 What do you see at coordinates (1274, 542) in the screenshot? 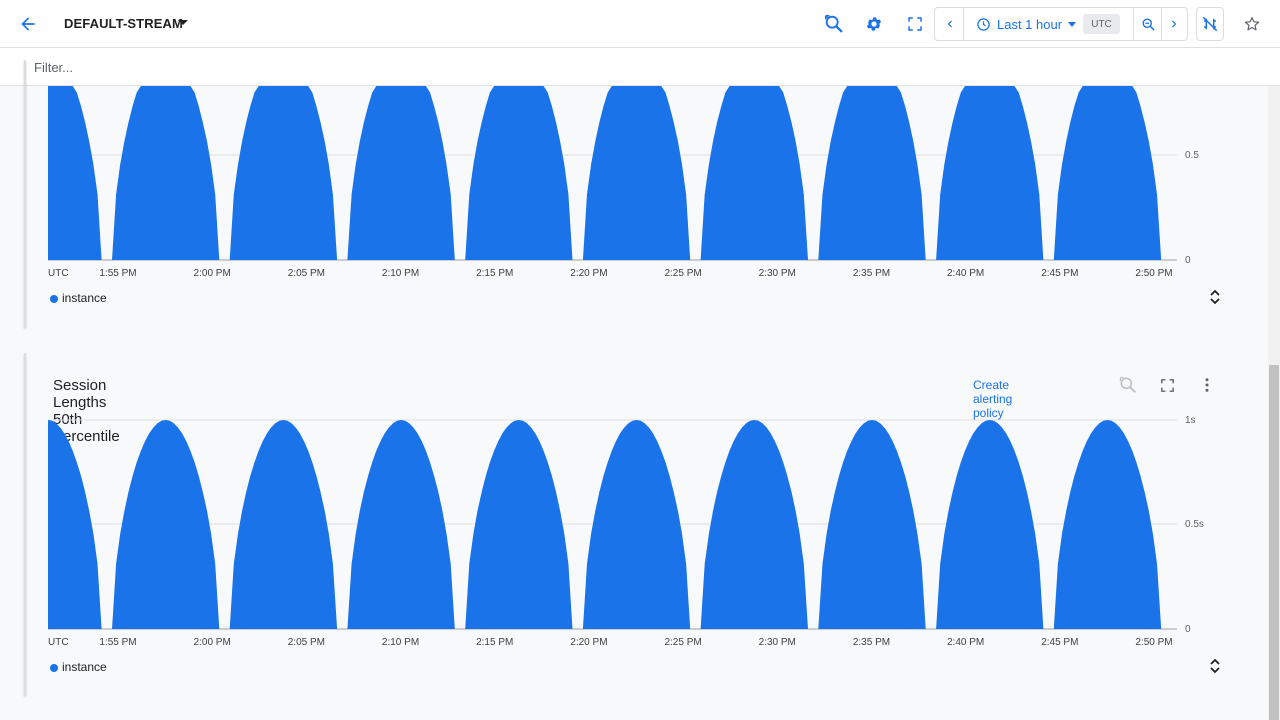
I see `scrollbar-thumb` at bounding box center [1274, 542].